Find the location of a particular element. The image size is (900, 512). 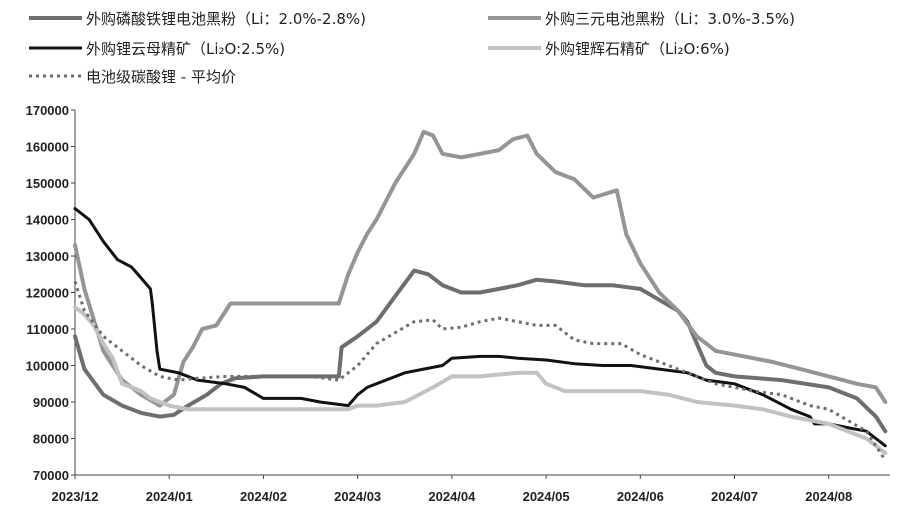

y-tick-label: 70000 is located at coordinates (51, 475).